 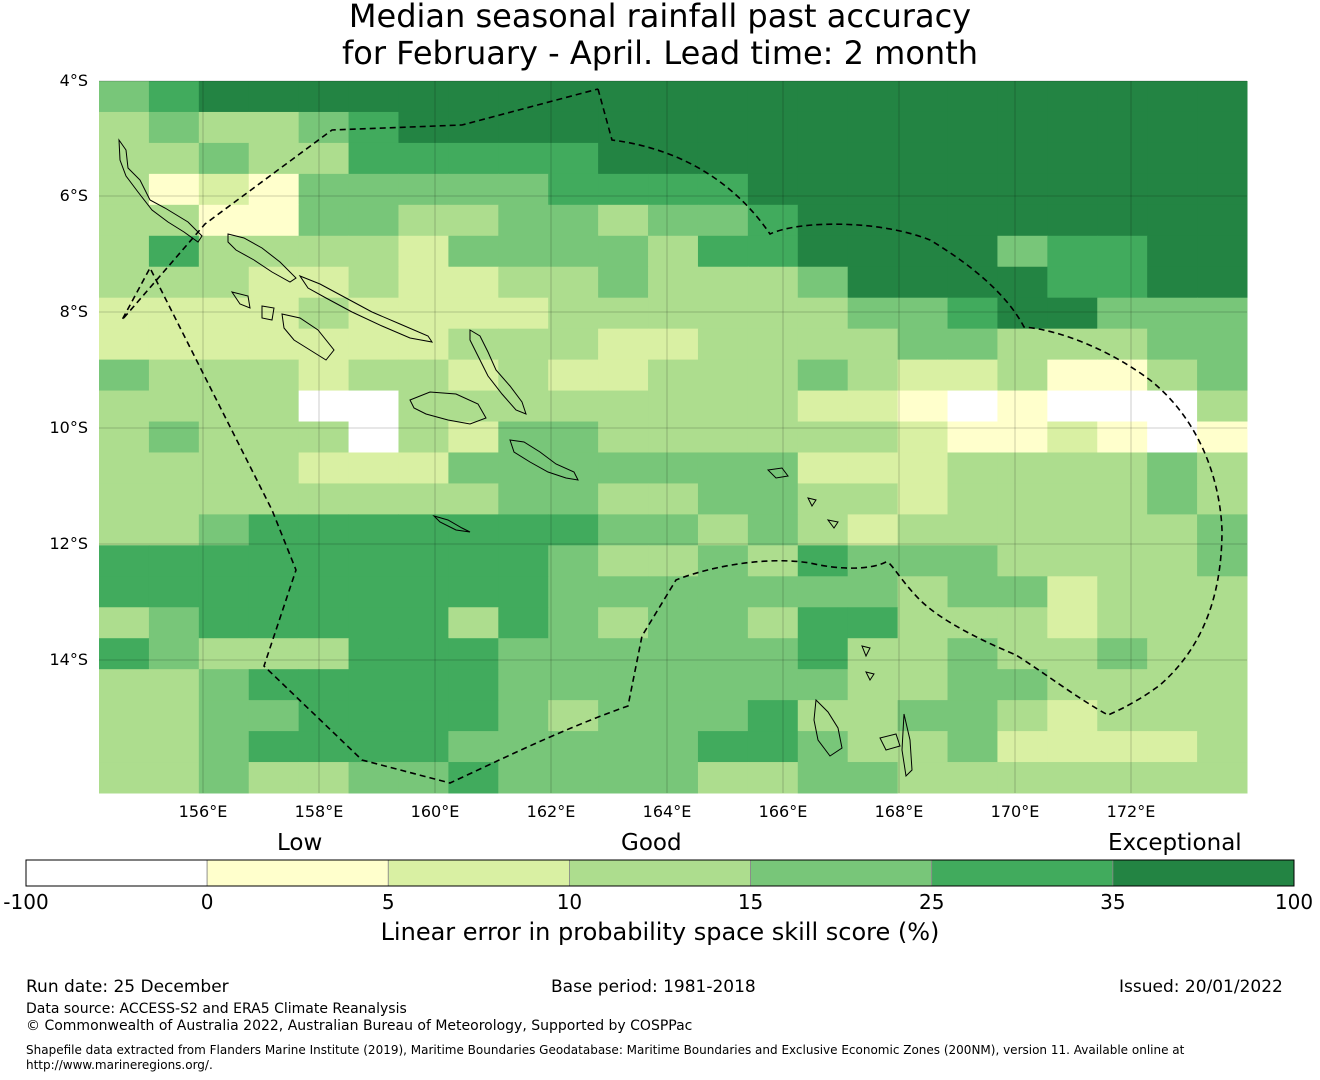 What do you see at coordinates (1175, 843) in the screenshot?
I see `category-exceptional: Exceptional` at bounding box center [1175, 843].